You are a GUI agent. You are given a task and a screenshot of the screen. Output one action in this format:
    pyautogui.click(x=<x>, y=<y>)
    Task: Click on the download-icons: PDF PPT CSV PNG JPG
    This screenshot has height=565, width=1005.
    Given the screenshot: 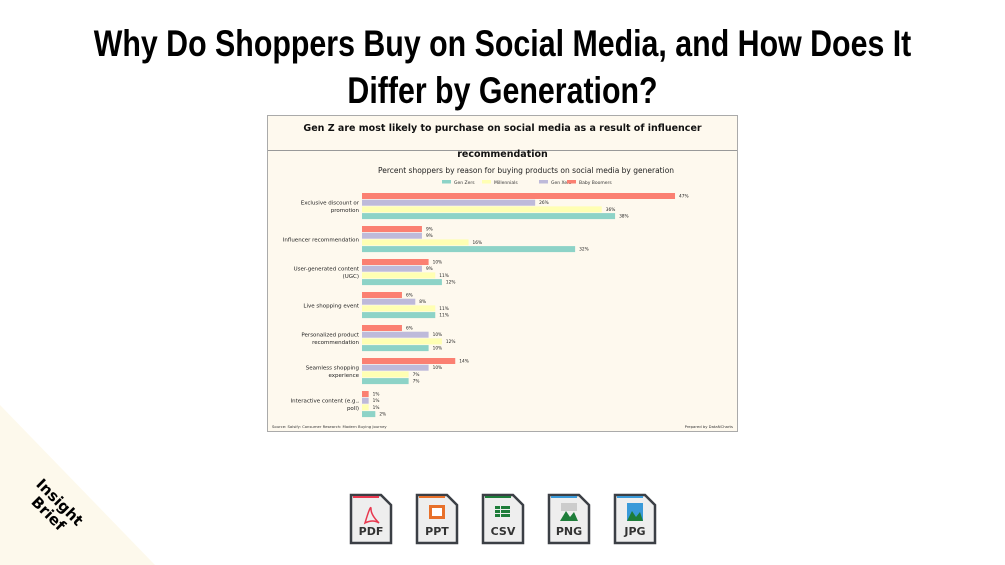 What is the action you would take?
    pyautogui.click(x=503, y=519)
    